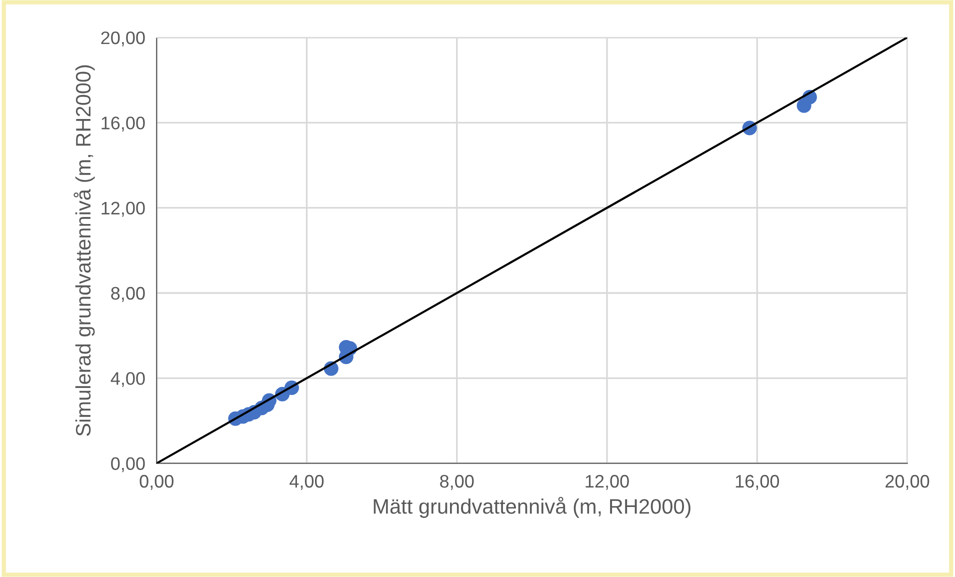 This screenshot has width=955, height=577. Describe the element at coordinates (123, 124) in the screenshot. I see `y-tick-label: 16,00` at that location.